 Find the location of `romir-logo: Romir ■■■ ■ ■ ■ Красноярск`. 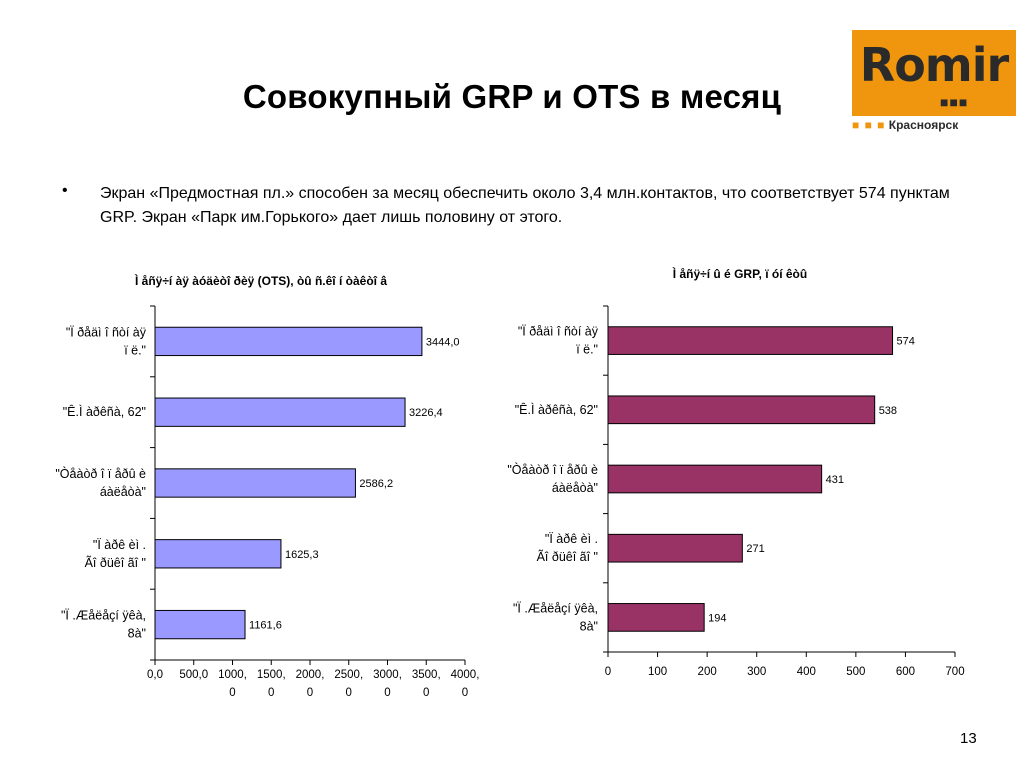

romir-logo: Romir ■■■ ■ ■ ■ Красноярск is located at coordinates (934, 95).